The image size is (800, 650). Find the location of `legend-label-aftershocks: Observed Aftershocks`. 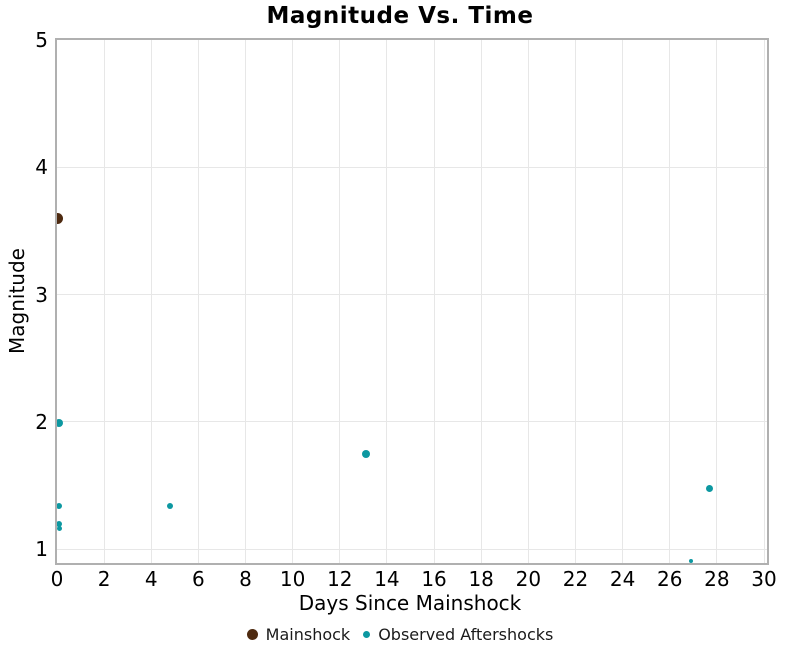

legend-label-aftershocks: Observed Aftershocks is located at coordinates (466, 634).